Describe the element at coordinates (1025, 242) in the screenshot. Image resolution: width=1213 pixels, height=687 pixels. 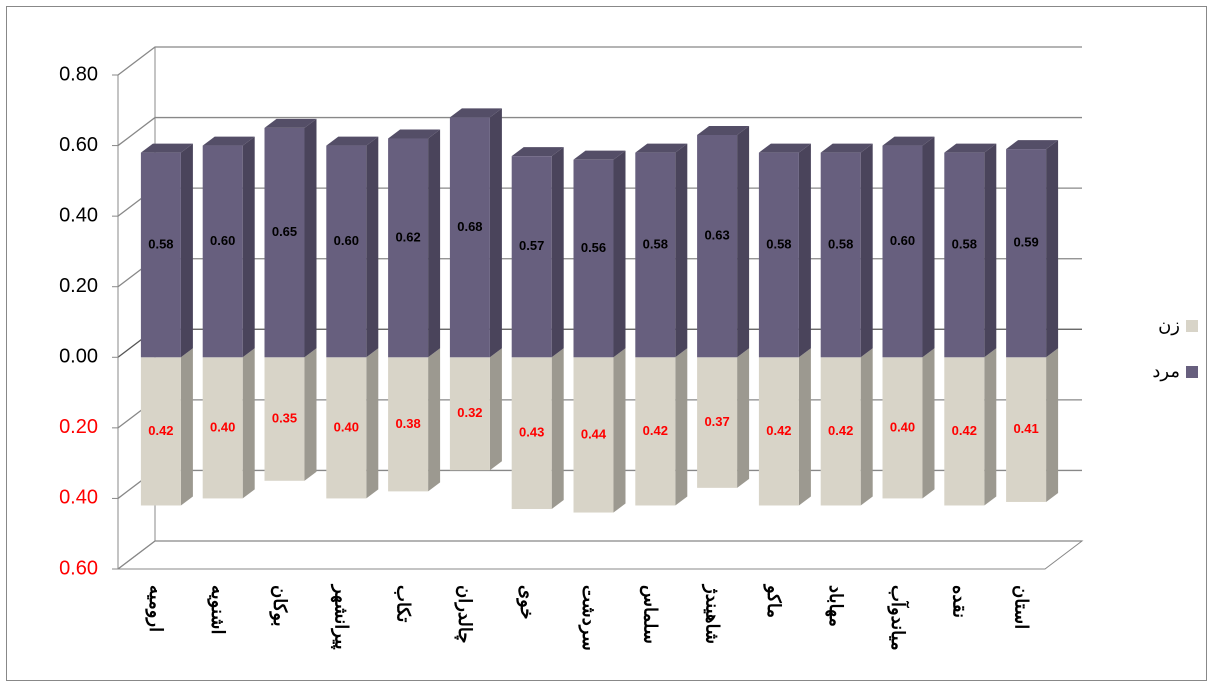
I see `value-label: 0.59` at that location.